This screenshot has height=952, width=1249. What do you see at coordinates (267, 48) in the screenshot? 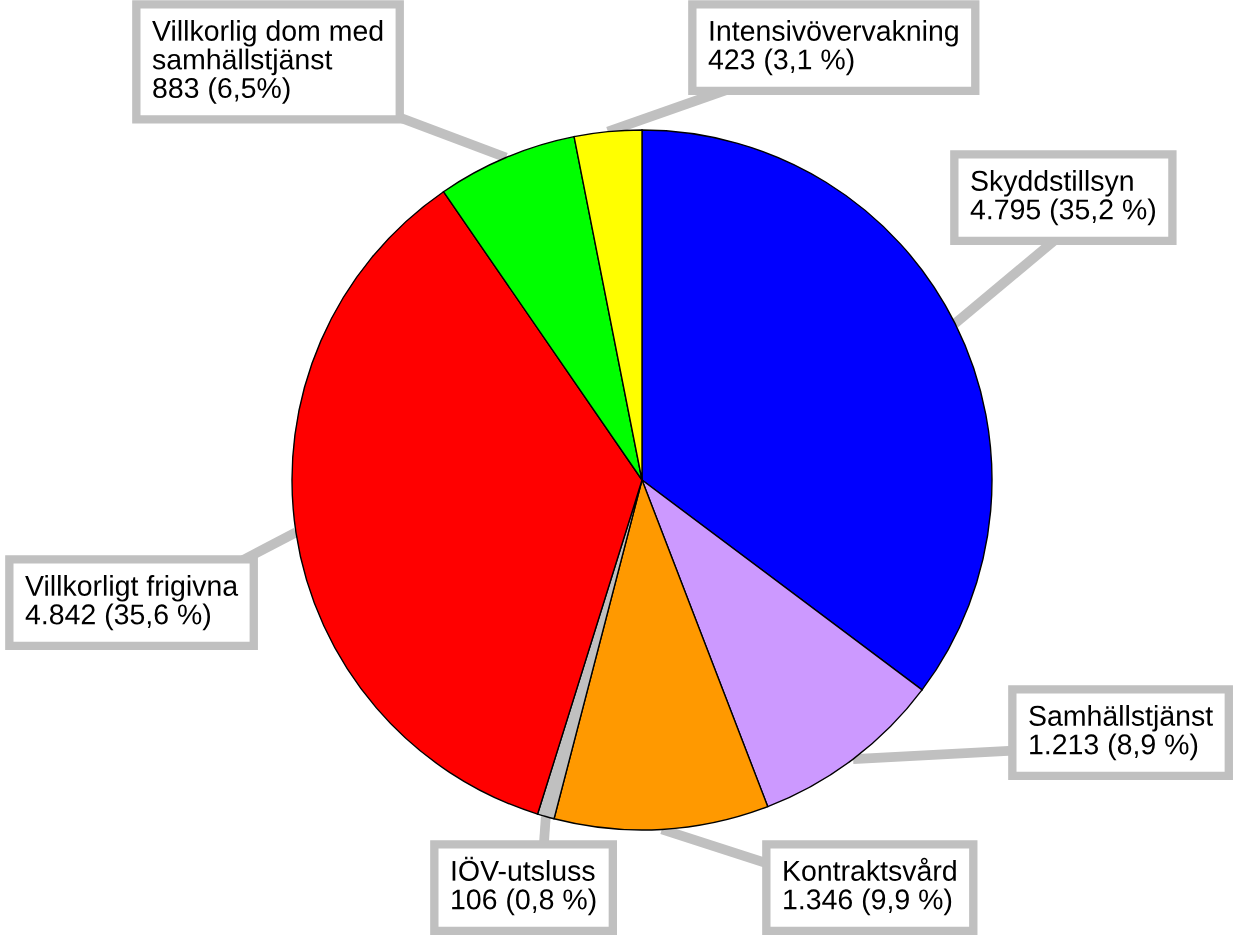
I see `slice-label: Villkorlig dom med samhällstjänst` at bounding box center [267, 48].